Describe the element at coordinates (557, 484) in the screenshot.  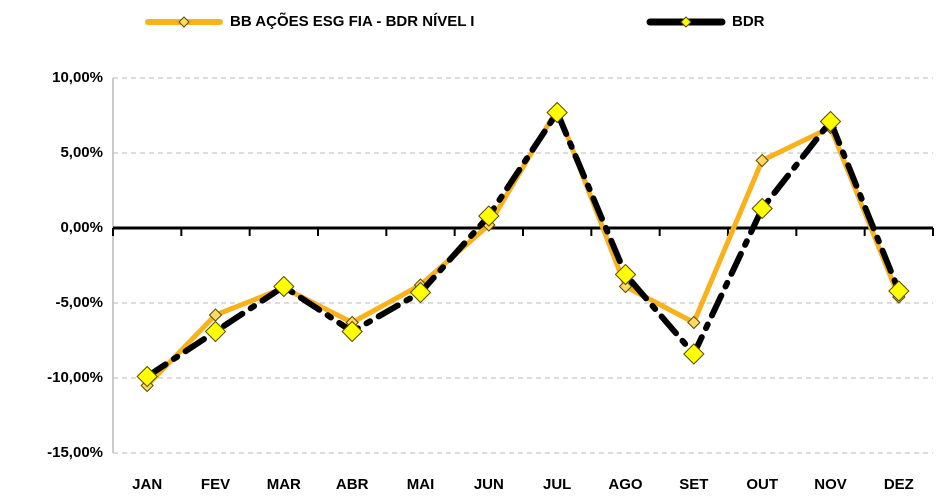
I see `x-tick-label: JUL` at that location.